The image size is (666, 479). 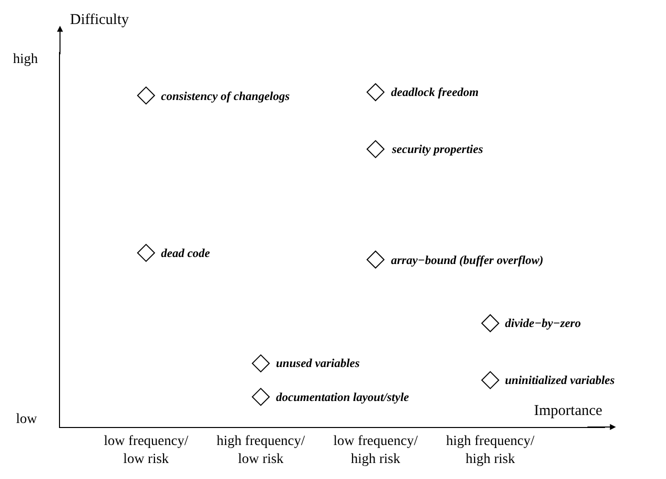 I want to click on x-tick-label: low frequency/ high risk, so click(x=375, y=450).